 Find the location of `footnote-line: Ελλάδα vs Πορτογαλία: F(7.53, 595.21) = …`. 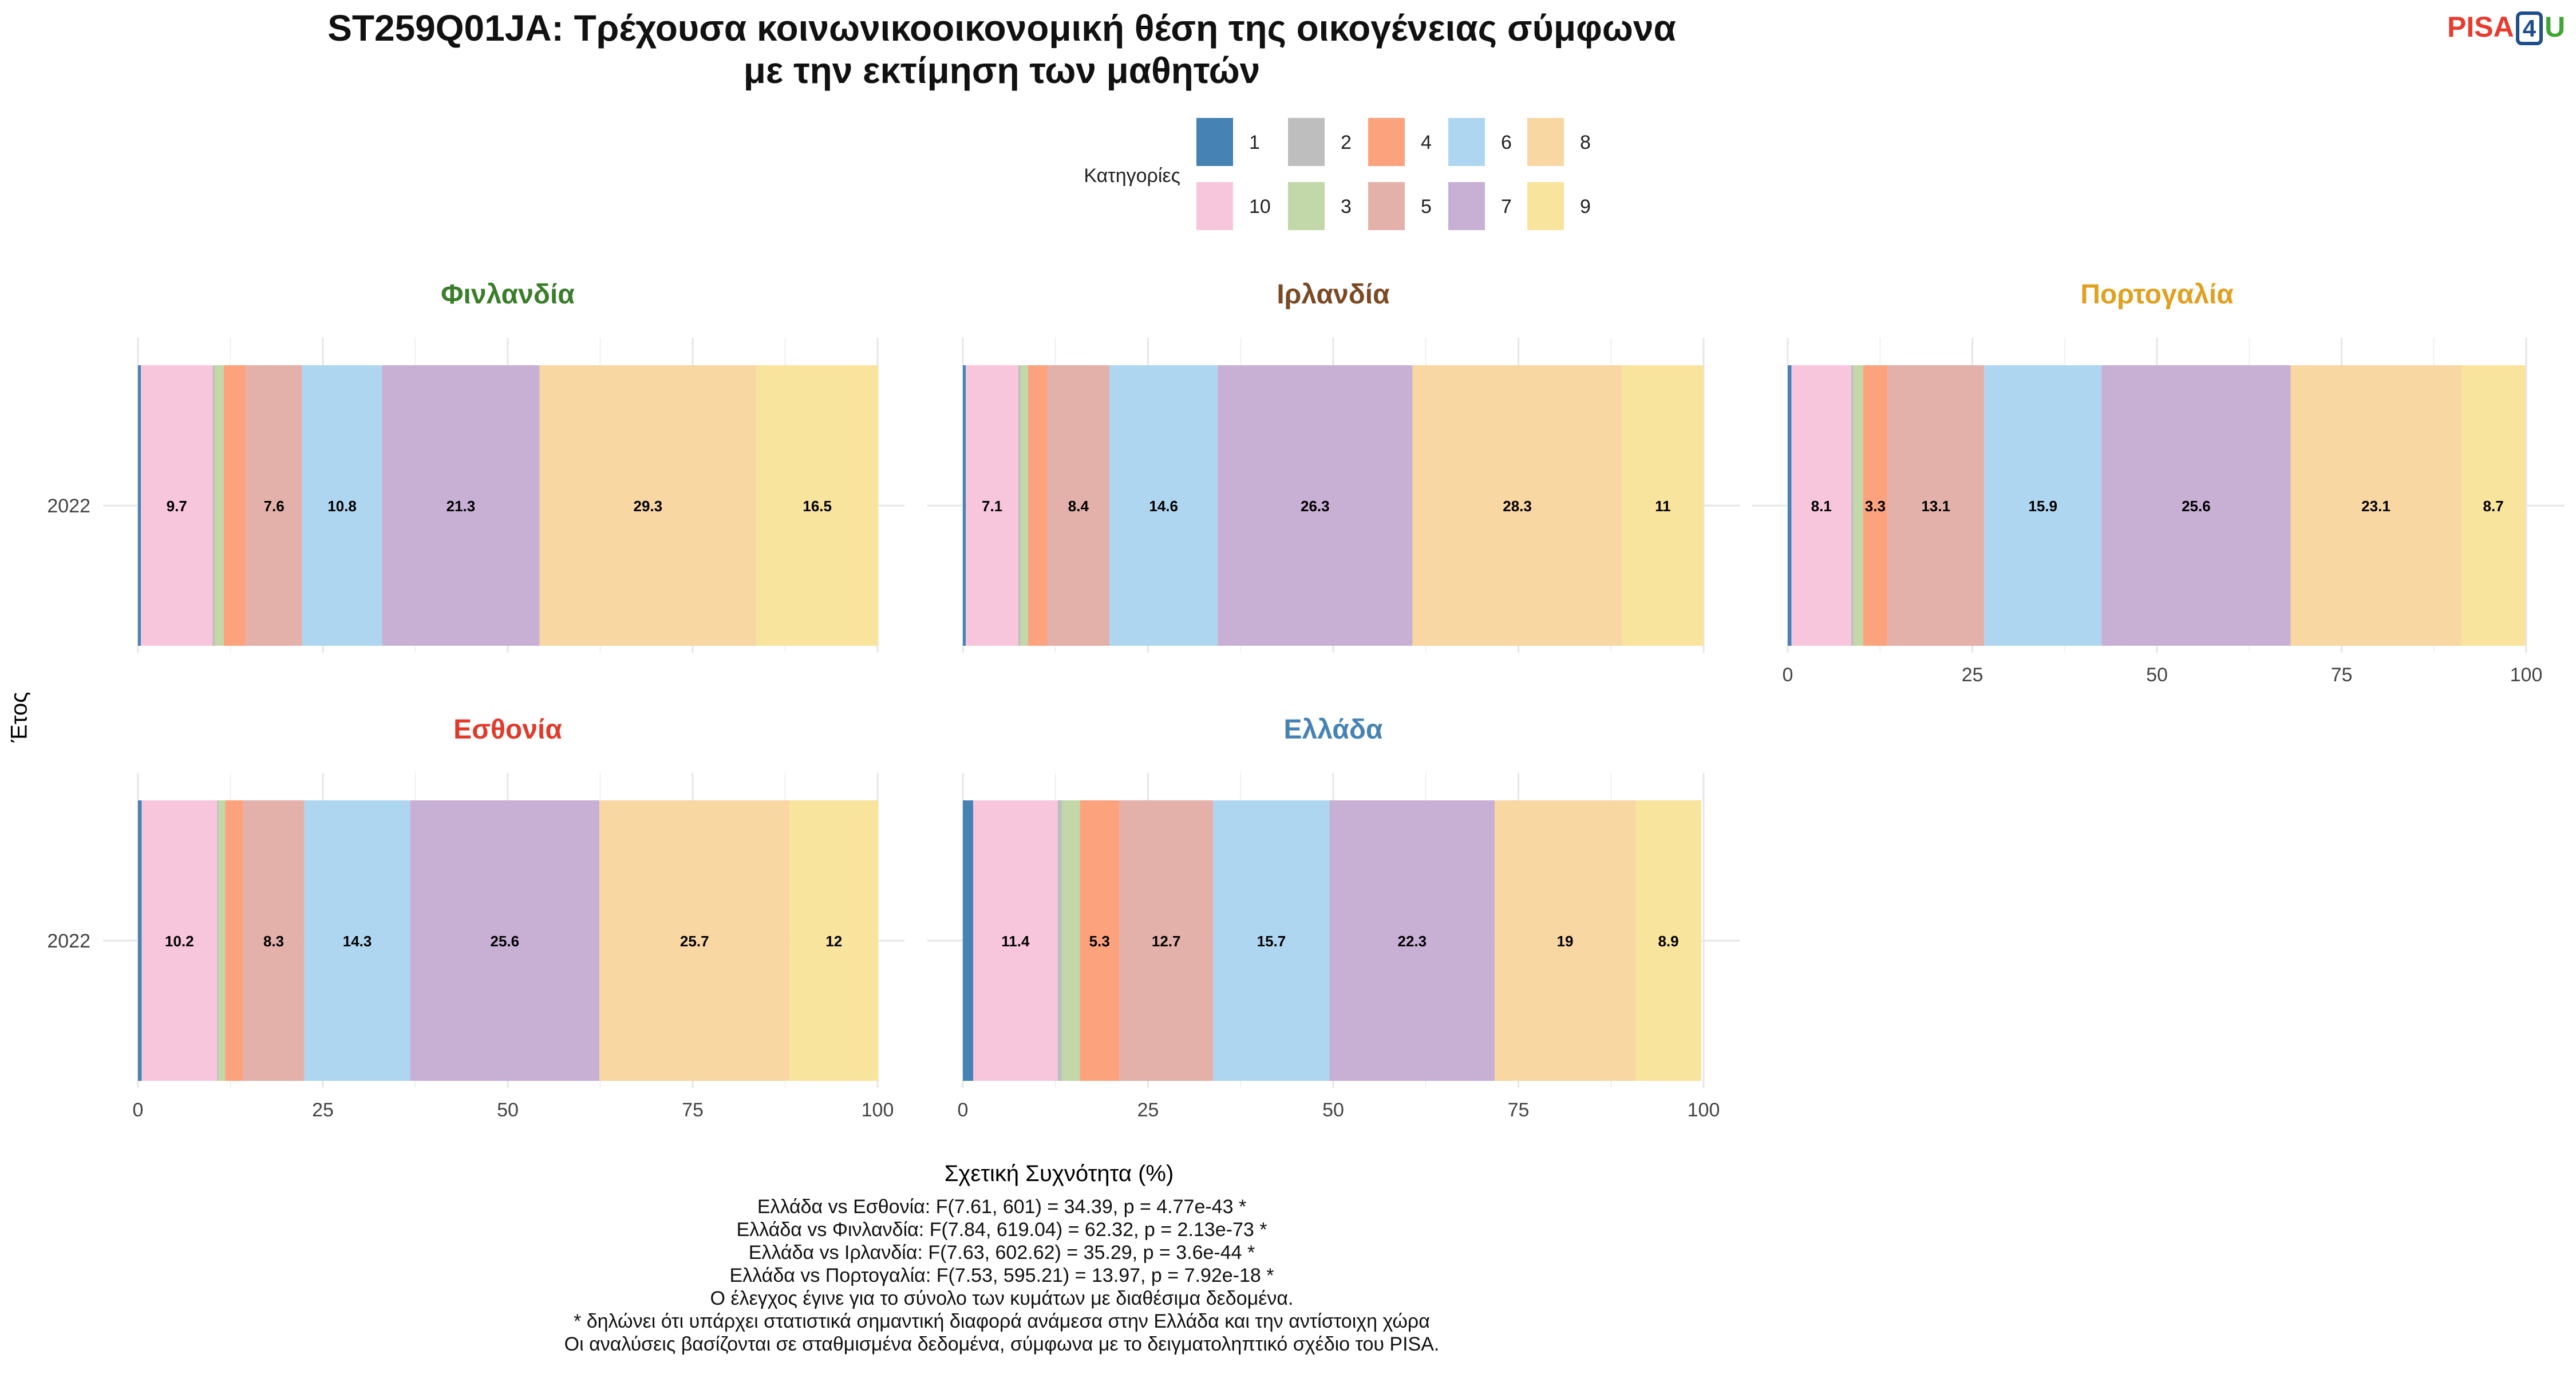

footnote-line: Ελλάδα vs Πορτογαλία: F(7.53, 595.21) = … is located at coordinates (1001, 1276).